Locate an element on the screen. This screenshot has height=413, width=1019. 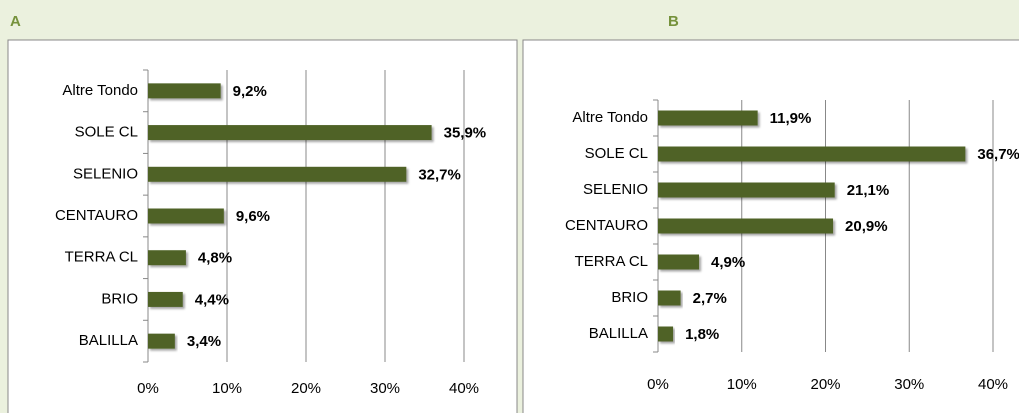
data-label: 21,1% is located at coordinates (868, 190).